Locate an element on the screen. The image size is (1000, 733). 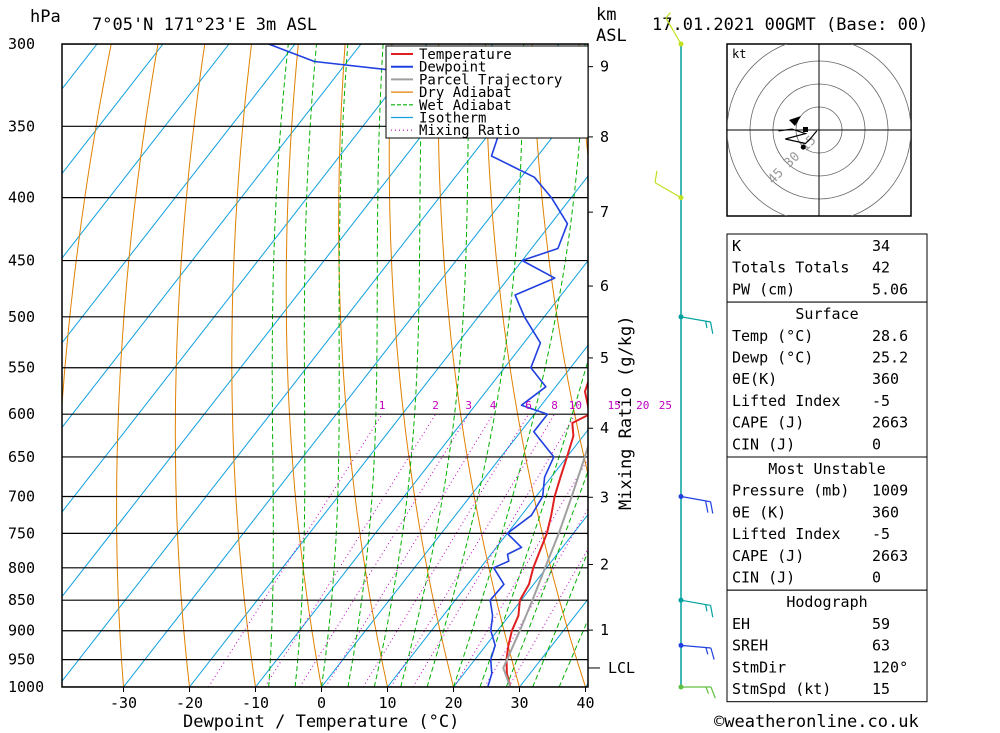
mixing-ratio-label: 20 is located at coordinates (642, 405).